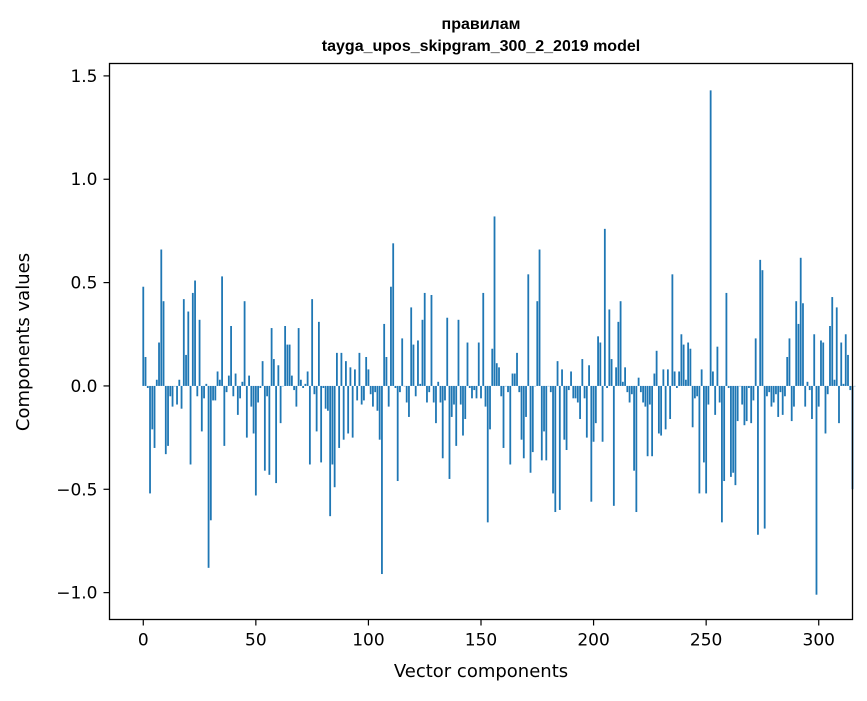  Describe the element at coordinates (76, 594) in the screenshot. I see `y-tick-label: −1.0` at that location.